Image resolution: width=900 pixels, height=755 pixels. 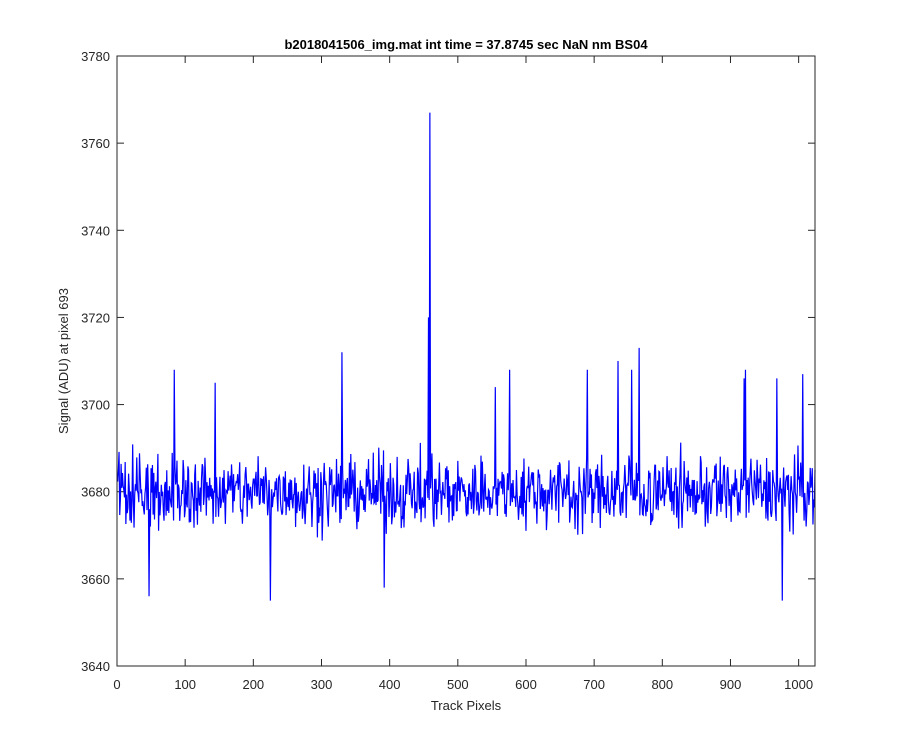 What do you see at coordinates (95, 56) in the screenshot?
I see `y-tick-label: 3780` at bounding box center [95, 56].